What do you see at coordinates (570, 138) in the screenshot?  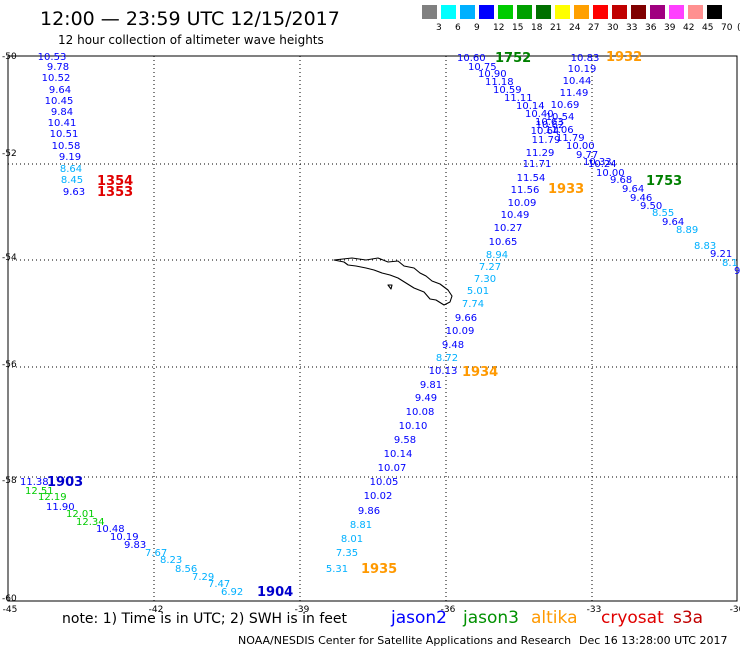 I see `wave-height-value: 11.79` at bounding box center [570, 138].